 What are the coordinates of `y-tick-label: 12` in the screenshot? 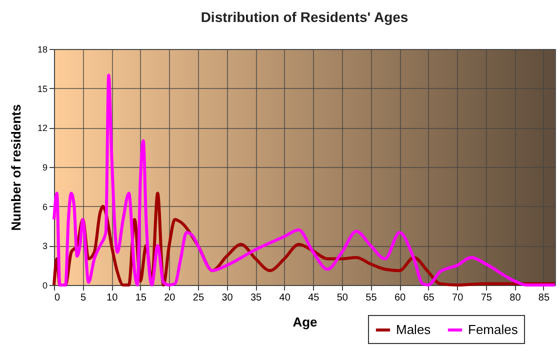 It's located at (42, 128).